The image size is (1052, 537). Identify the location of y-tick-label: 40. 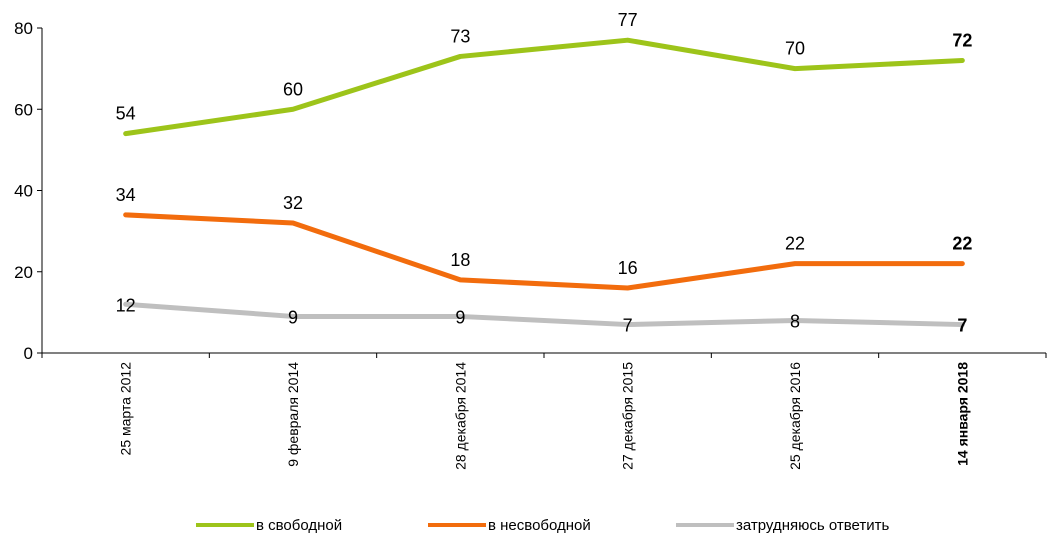
(23, 191).